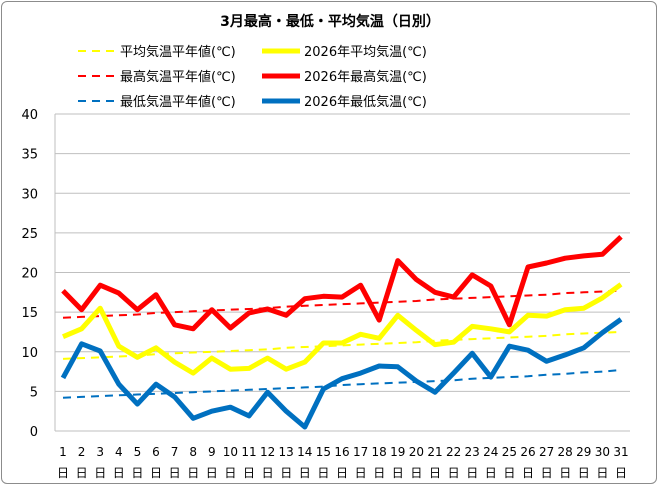 This screenshot has height=487, width=660. I want to click on y-tick-label: 15, so click(29, 313).